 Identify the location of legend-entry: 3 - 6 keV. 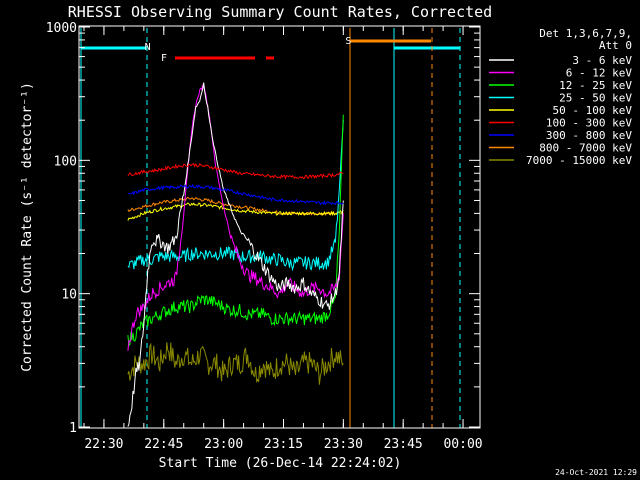
(602, 60).